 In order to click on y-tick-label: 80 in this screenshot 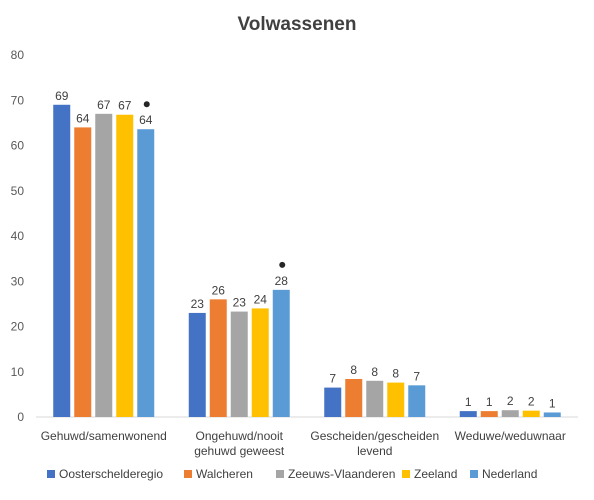, I will do `click(18, 55)`.